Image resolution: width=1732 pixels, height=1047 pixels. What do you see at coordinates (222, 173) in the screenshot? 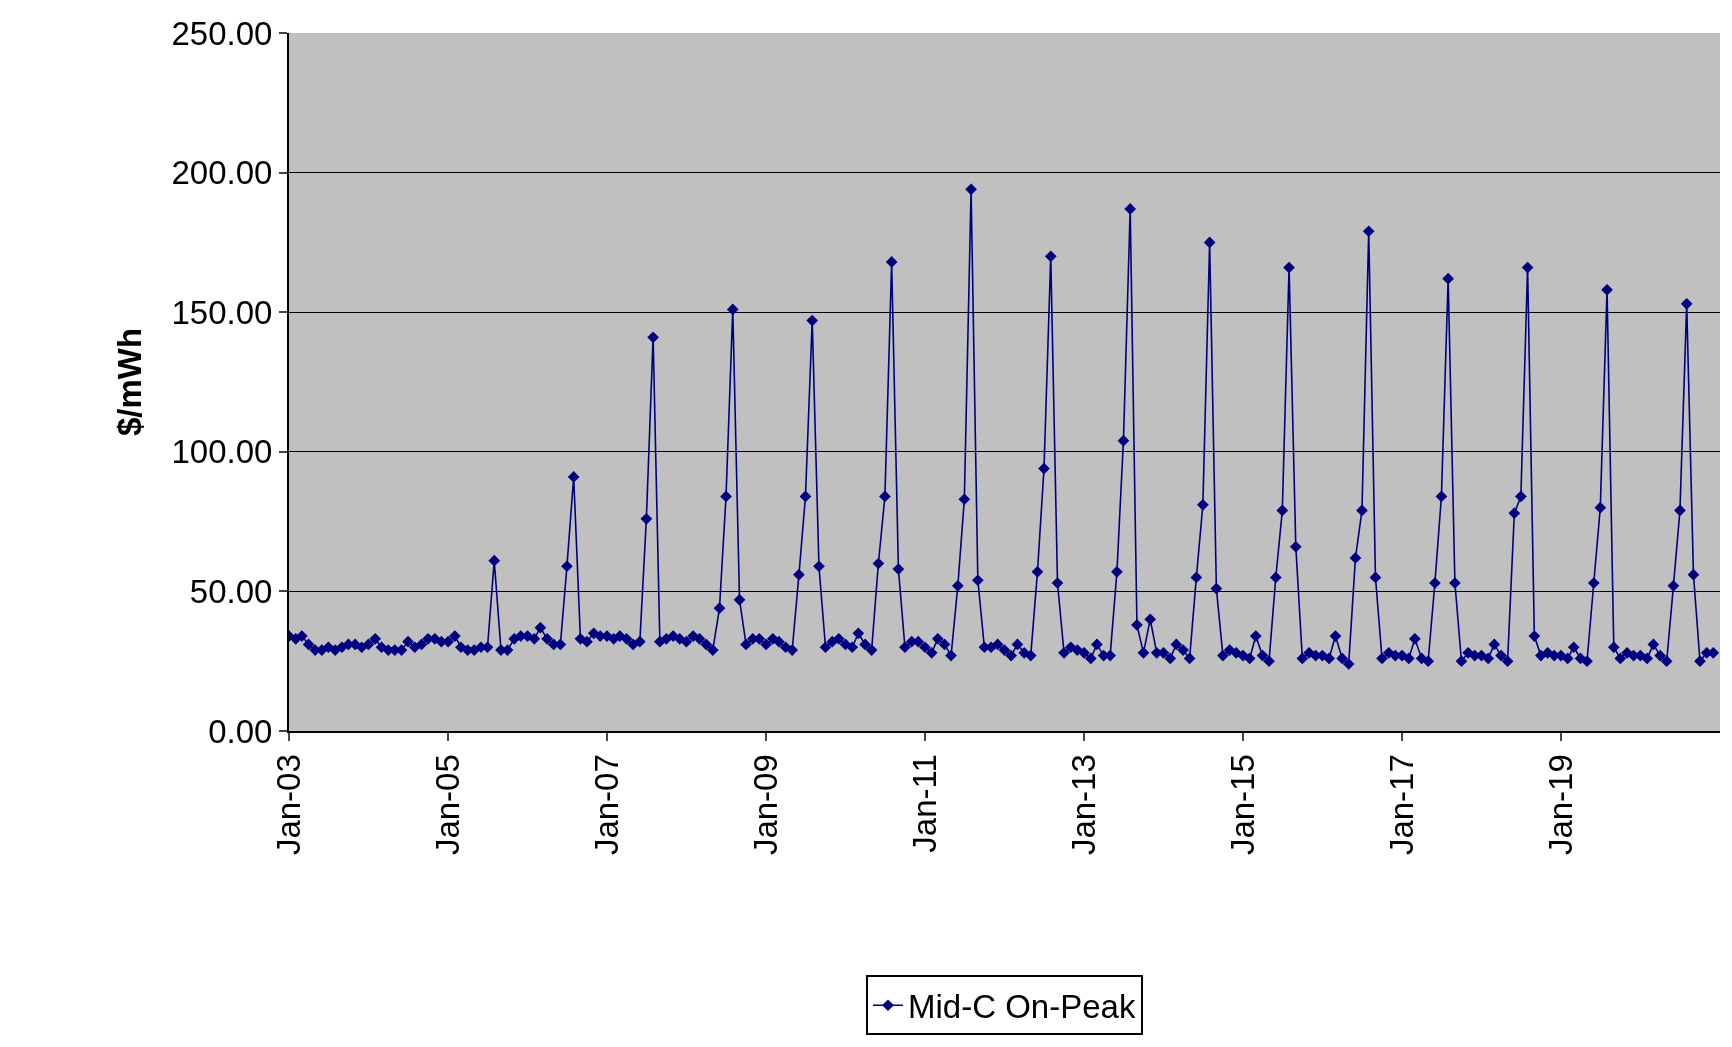
I see `y-tick-label: 200.00` at bounding box center [222, 173].